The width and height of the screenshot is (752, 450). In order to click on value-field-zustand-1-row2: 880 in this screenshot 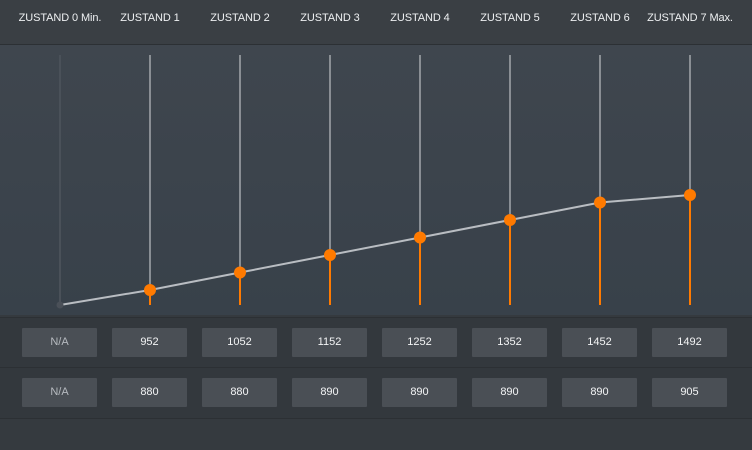, I will do `click(149, 392)`.